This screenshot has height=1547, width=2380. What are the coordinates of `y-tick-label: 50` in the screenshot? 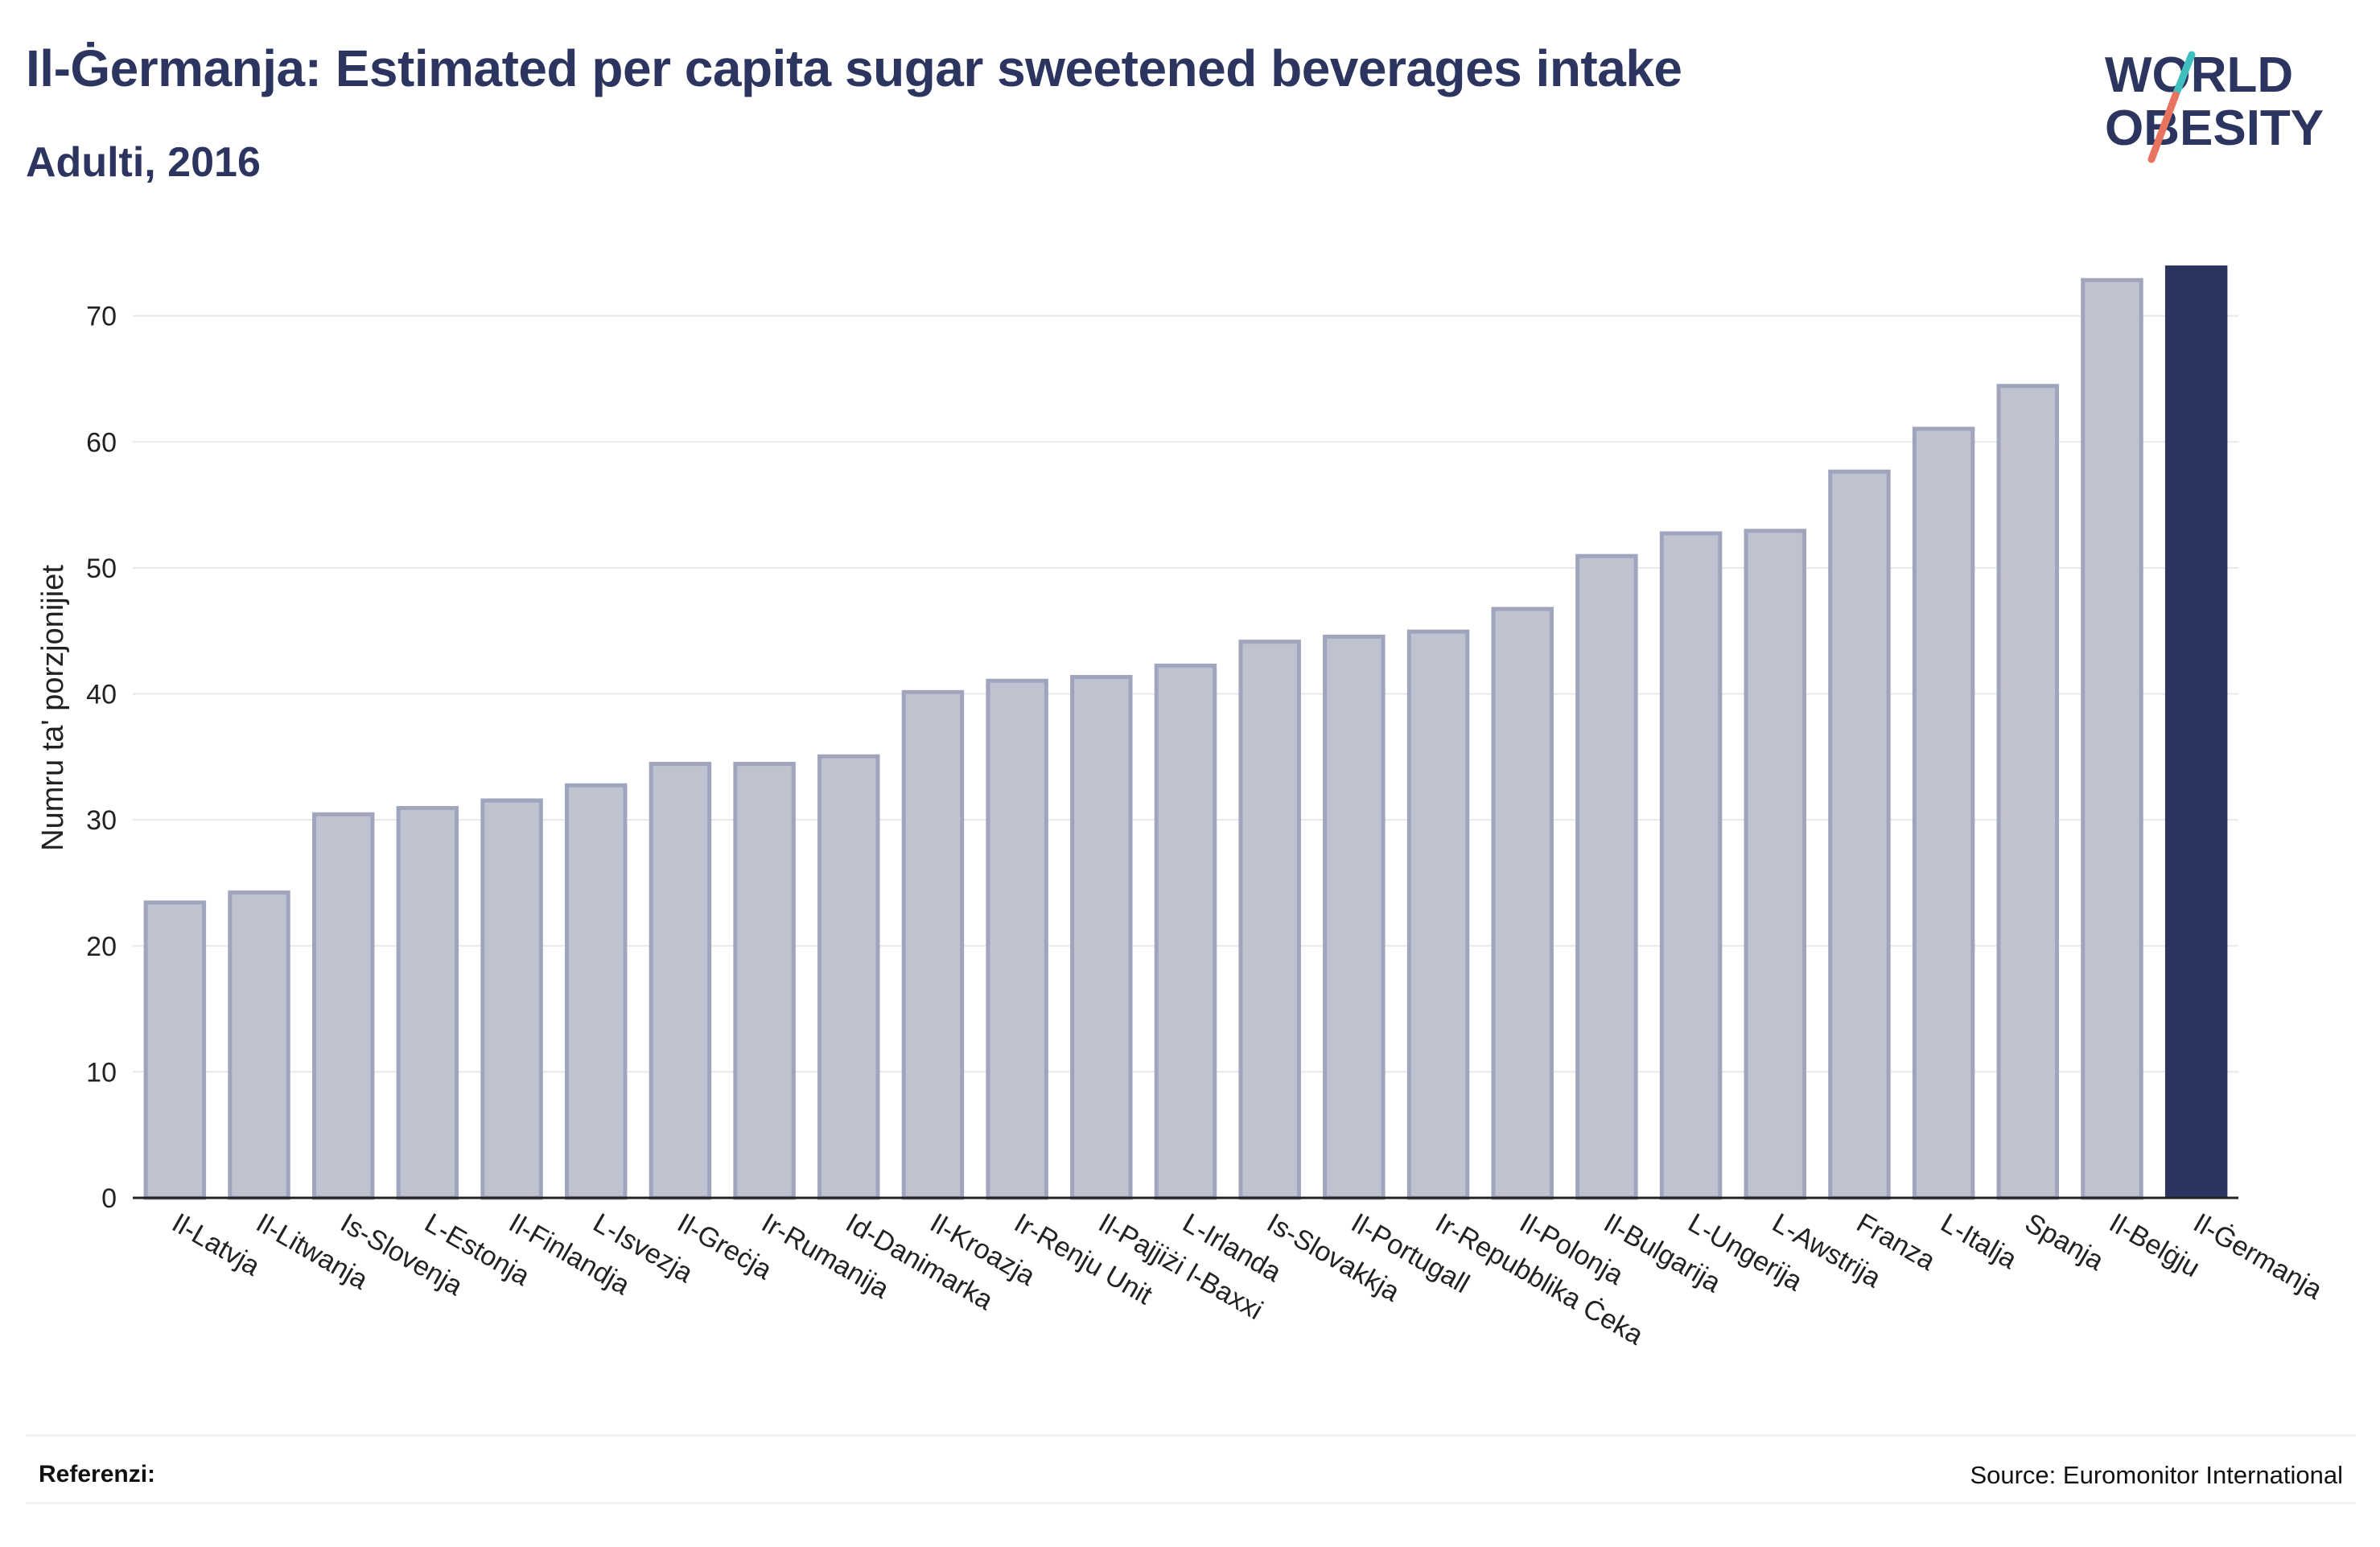 It's located at (101, 568).